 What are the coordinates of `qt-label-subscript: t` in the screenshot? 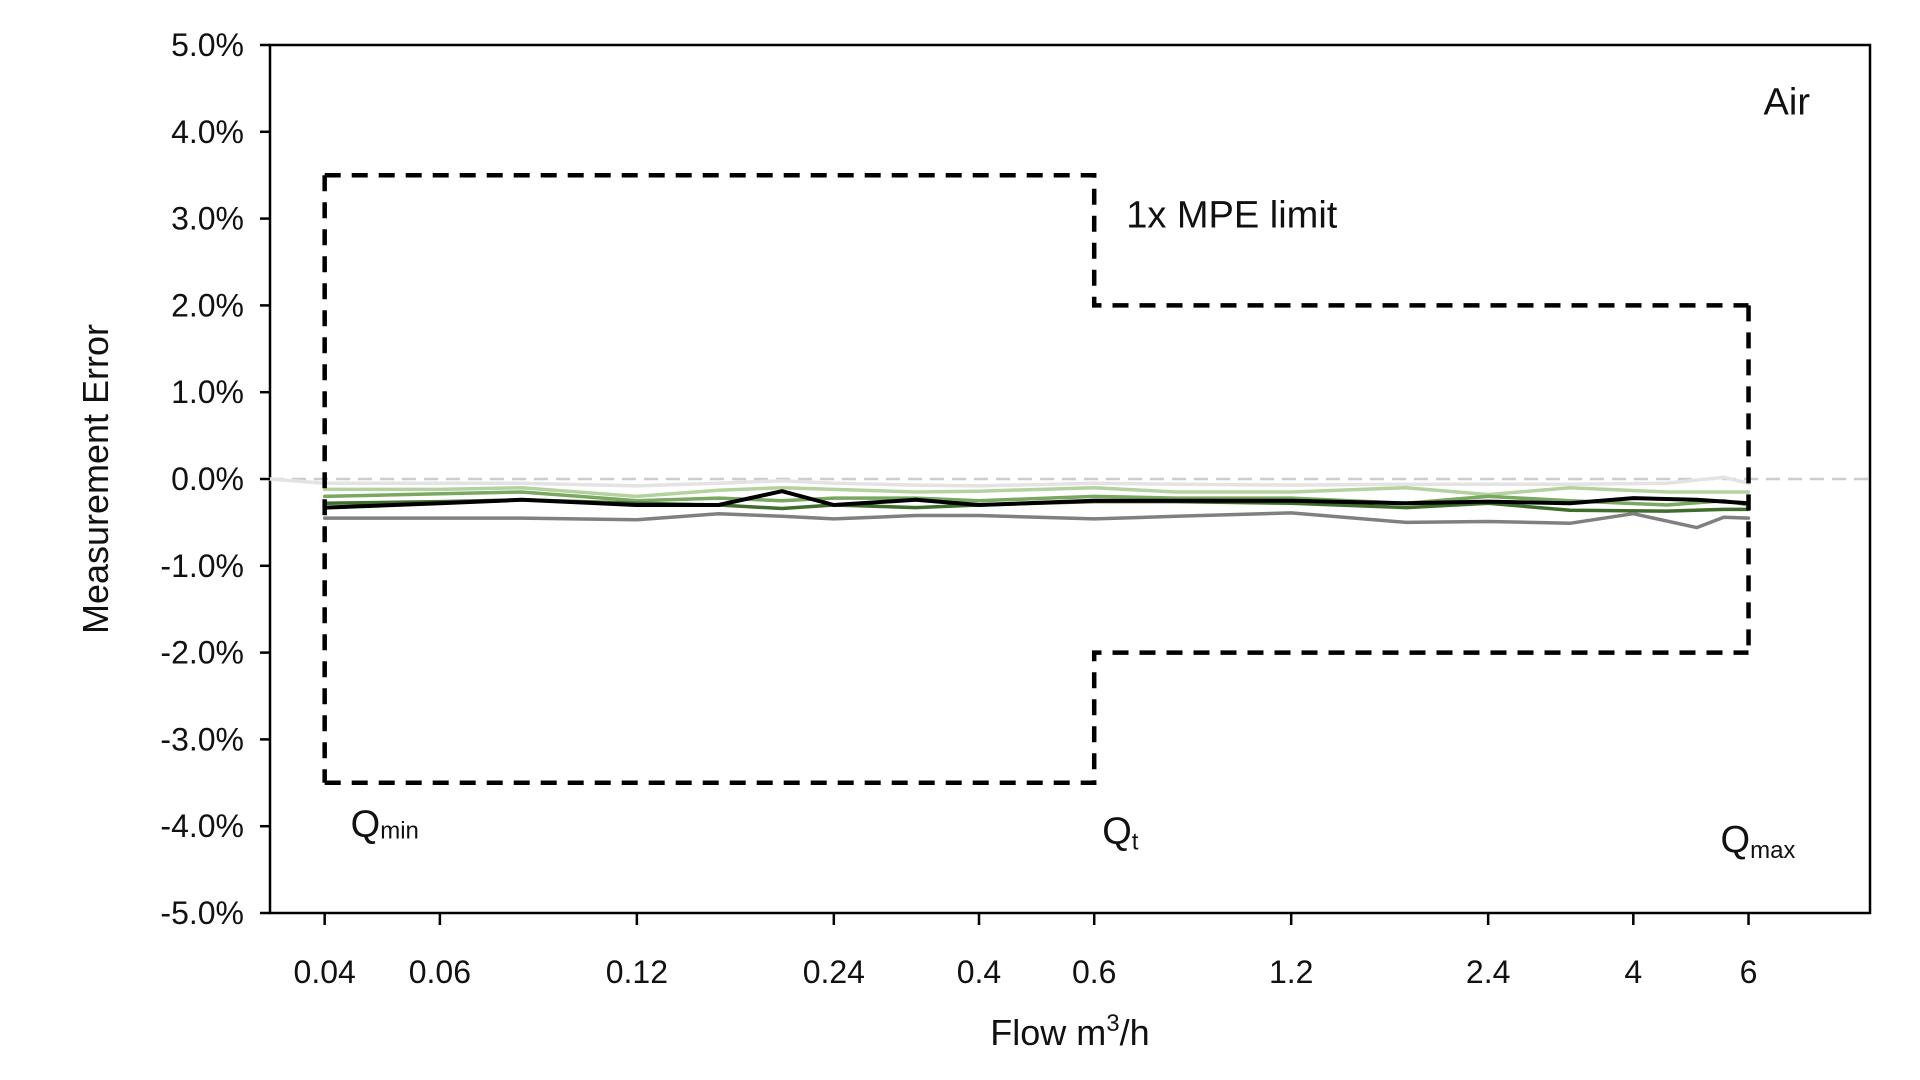 It's located at (1135, 842).